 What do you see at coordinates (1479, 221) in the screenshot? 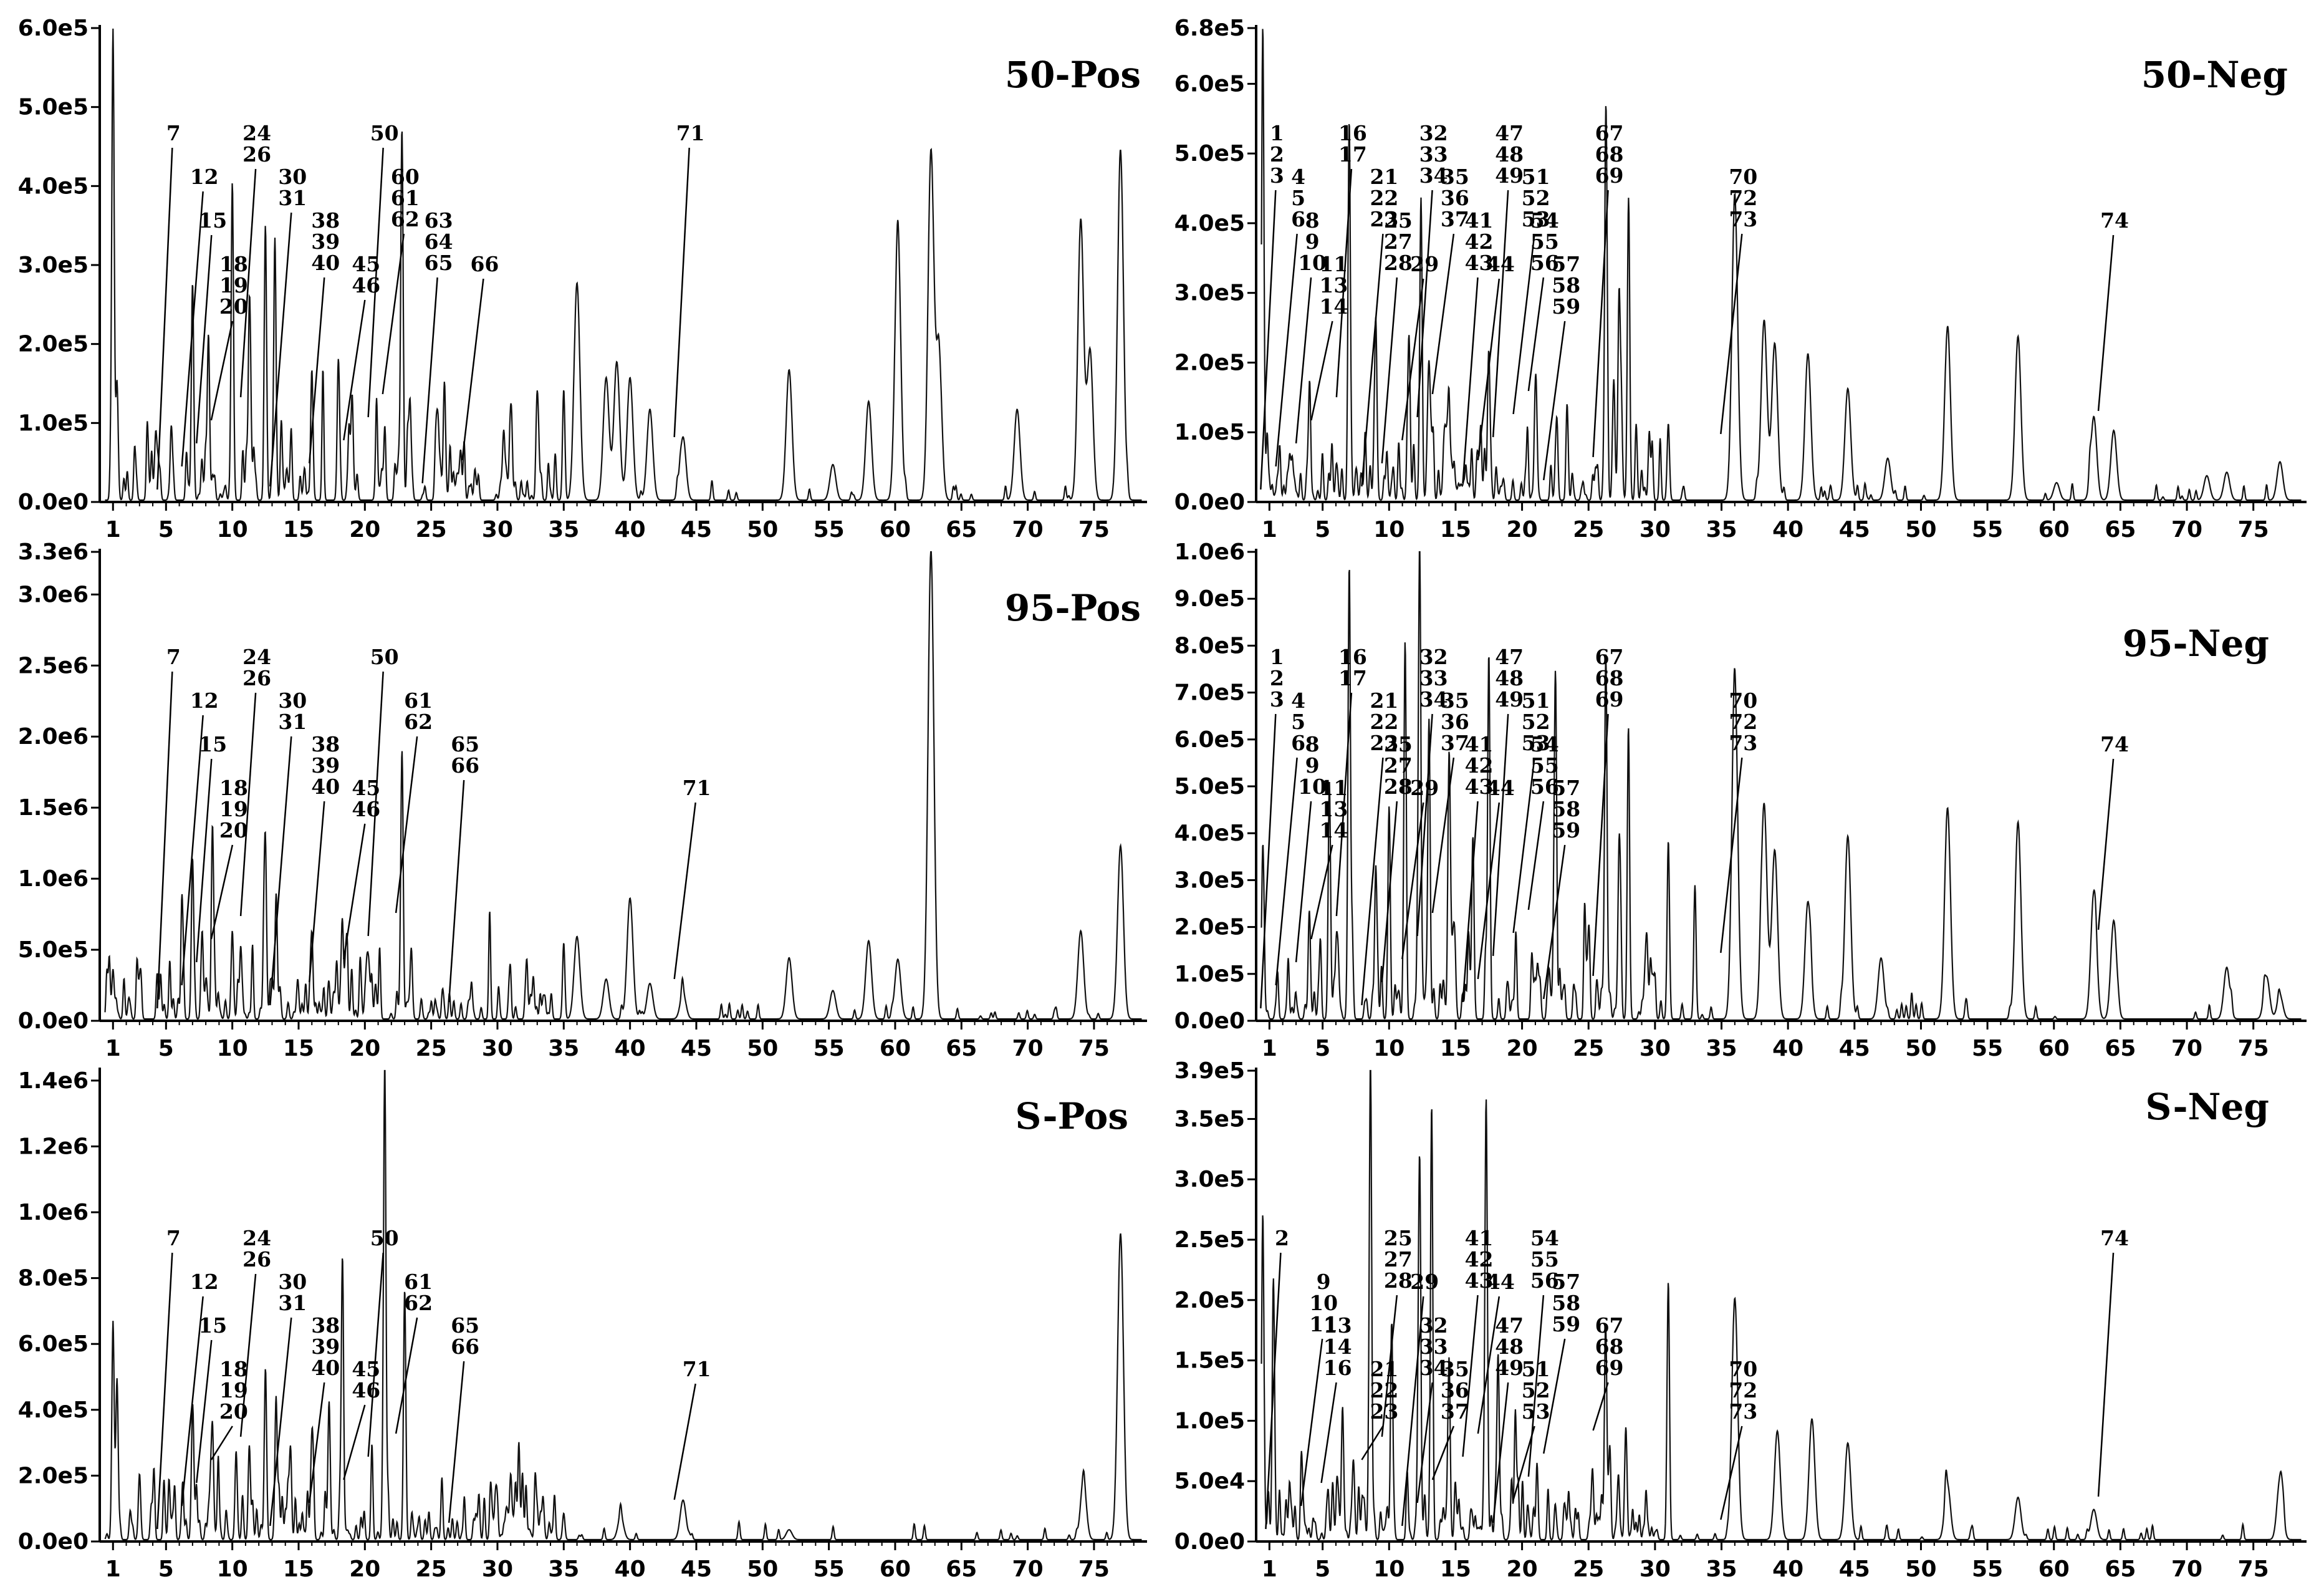
I see `peak-annotation-label: 41` at bounding box center [1479, 221].